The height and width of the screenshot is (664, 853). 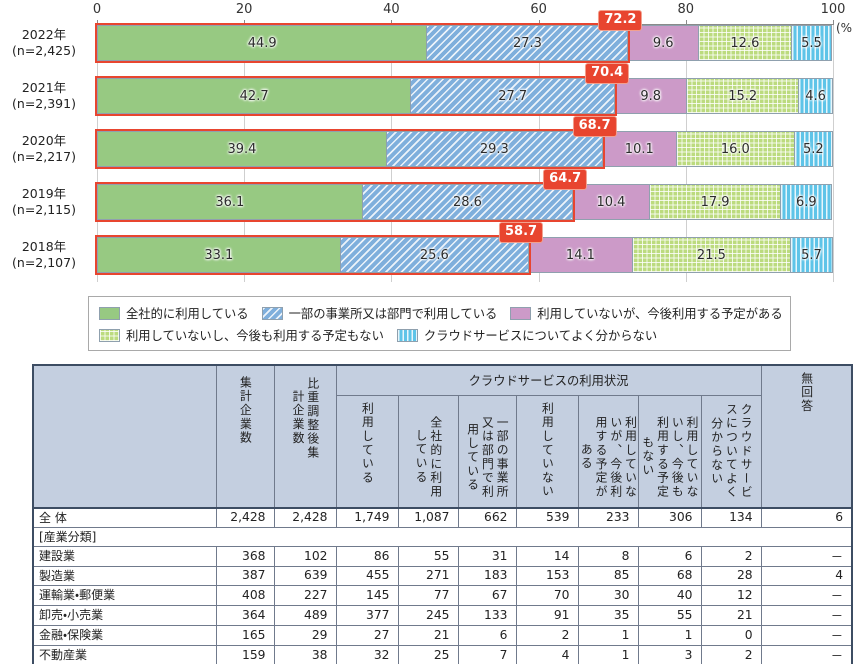 I want to click on row-label-cell: 製造業, so click(x=124, y=575).